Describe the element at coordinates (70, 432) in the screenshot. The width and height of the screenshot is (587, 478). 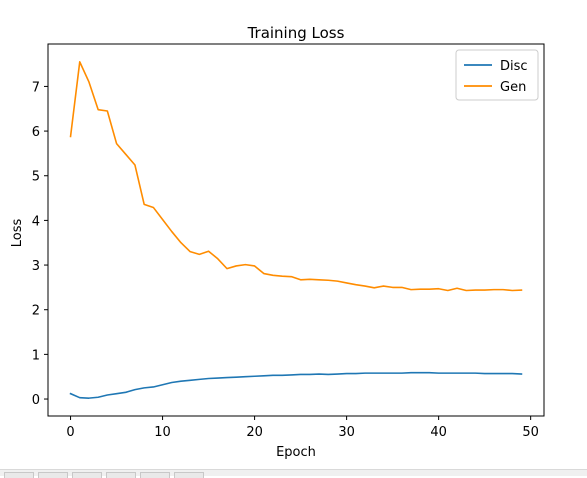
I see `x-tick-label: 0` at that location.